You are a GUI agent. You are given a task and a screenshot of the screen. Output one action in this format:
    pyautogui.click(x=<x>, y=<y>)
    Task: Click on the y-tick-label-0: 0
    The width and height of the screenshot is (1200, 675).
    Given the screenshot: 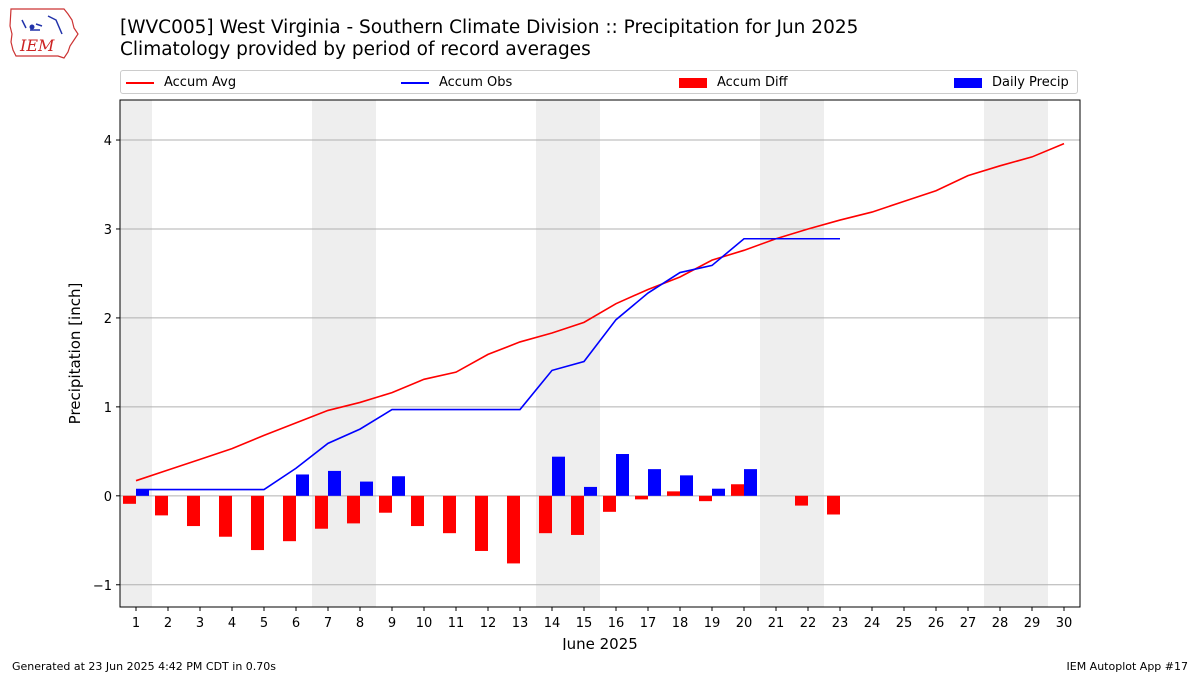 What is the action you would take?
    pyautogui.click(x=108, y=497)
    